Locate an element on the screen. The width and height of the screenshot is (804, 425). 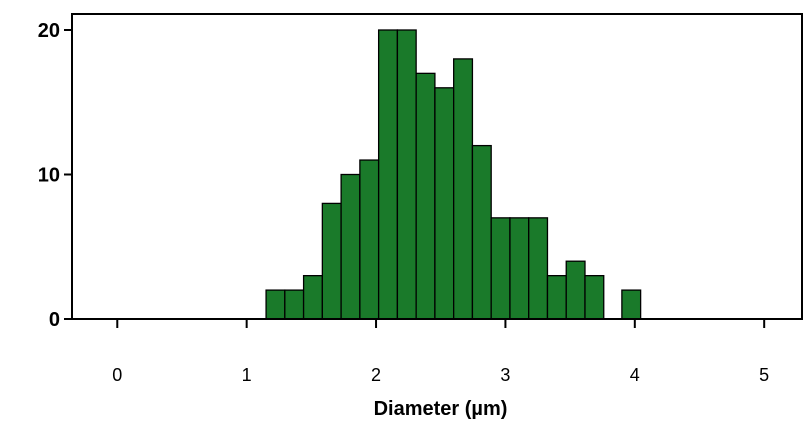
x-tick-label-0: 0 is located at coordinates (117, 375).